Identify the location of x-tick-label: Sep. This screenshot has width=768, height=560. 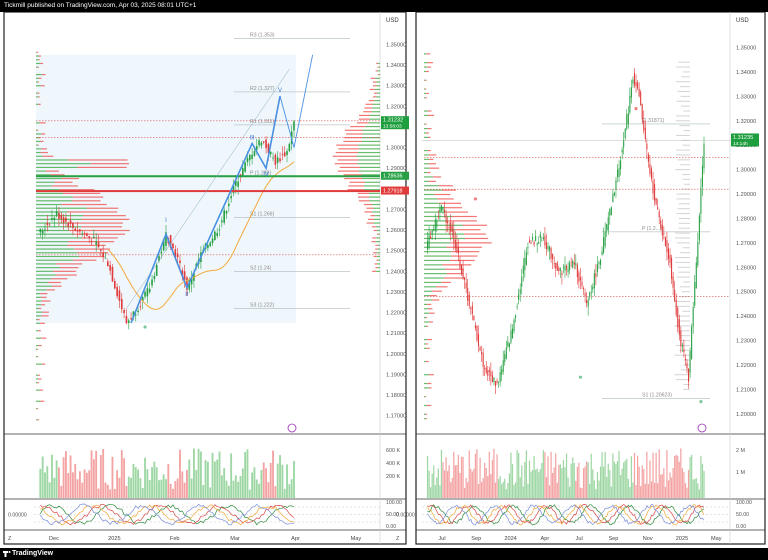
(476, 539).